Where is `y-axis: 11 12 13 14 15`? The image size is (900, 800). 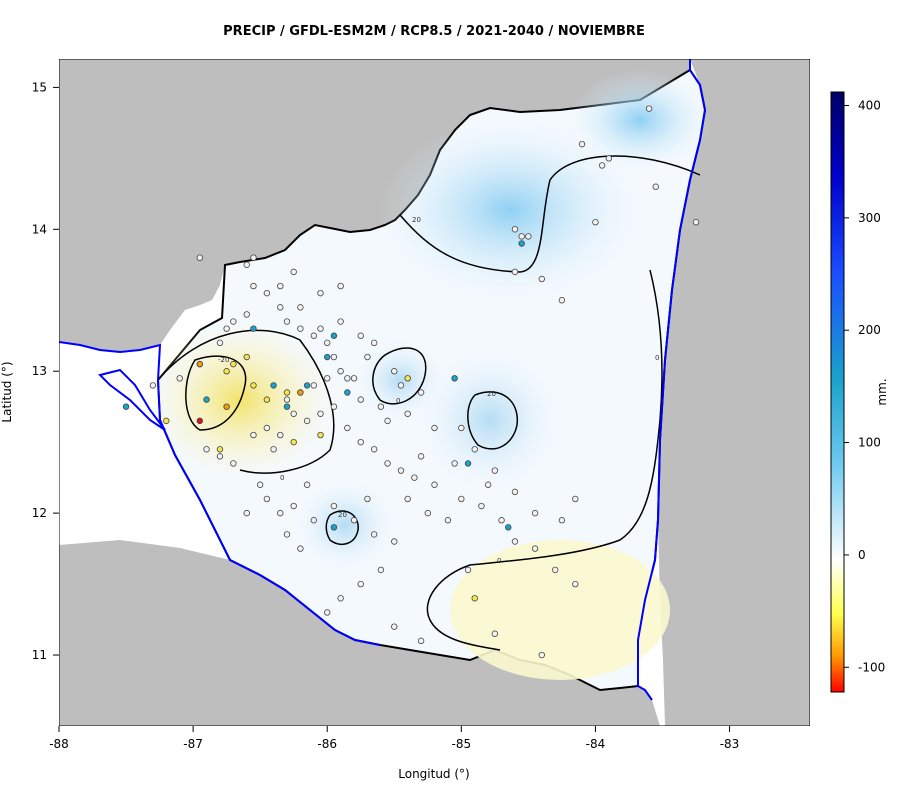 y-axis: 11 12 13 14 15 is located at coordinates (45, 371).